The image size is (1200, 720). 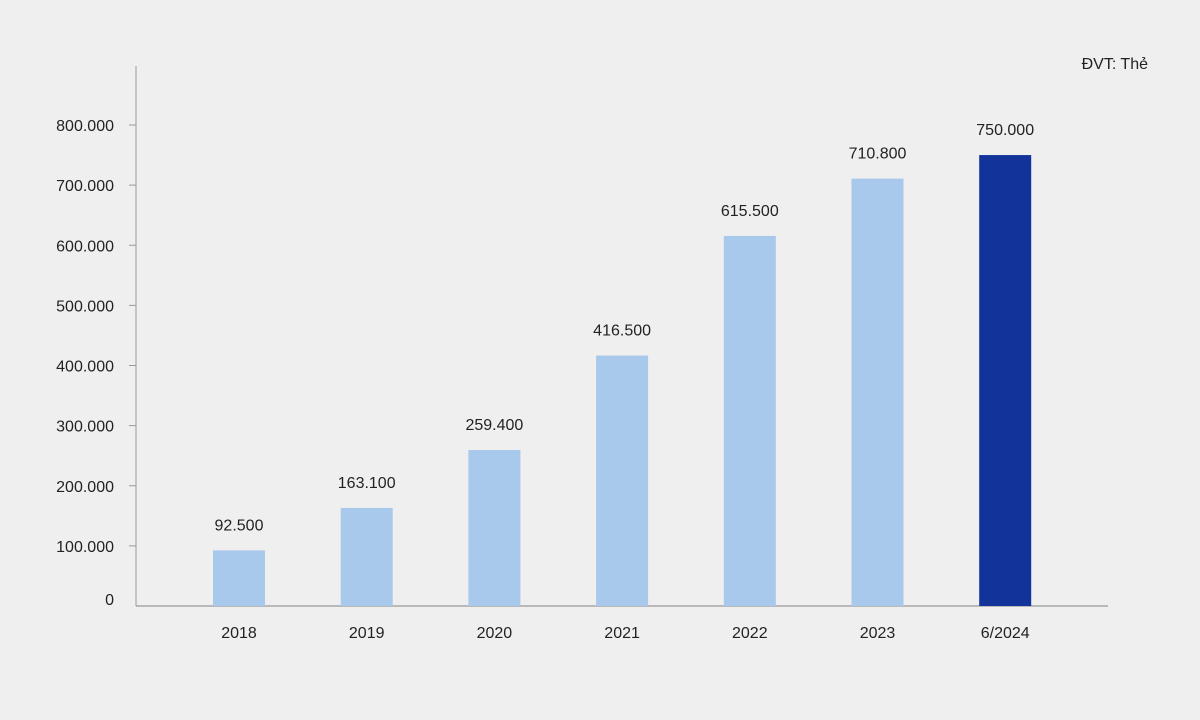 I want to click on y-tick-label: 200.000, so click(x=85, y=487).